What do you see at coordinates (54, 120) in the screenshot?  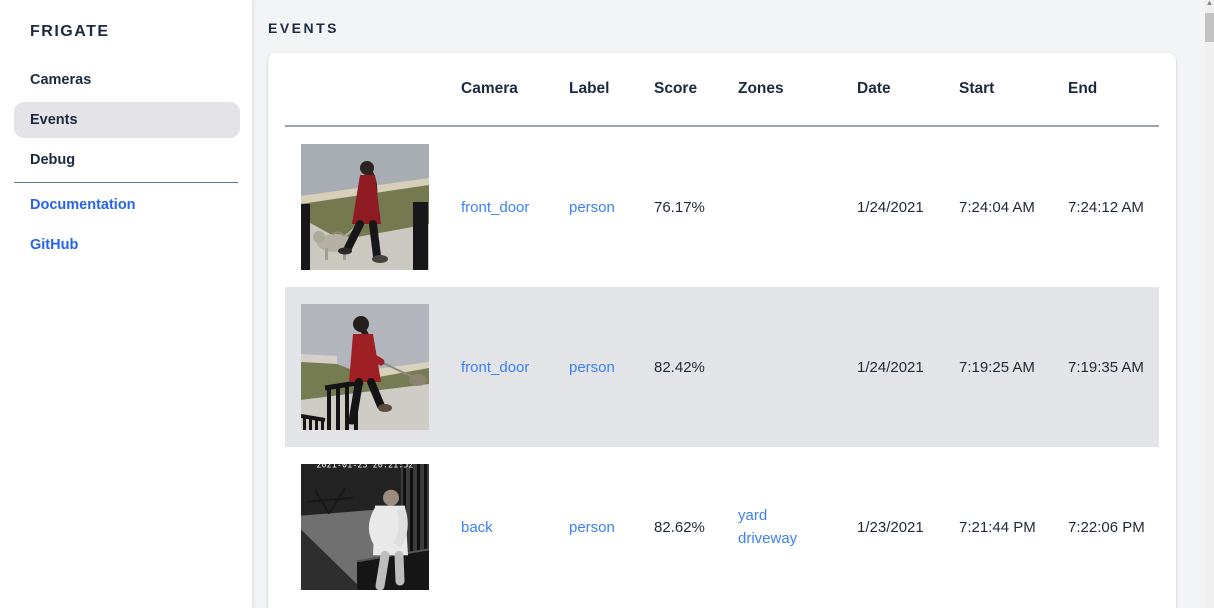 I see `sidebar-item-label: Events` at bounding box center [54, 120].